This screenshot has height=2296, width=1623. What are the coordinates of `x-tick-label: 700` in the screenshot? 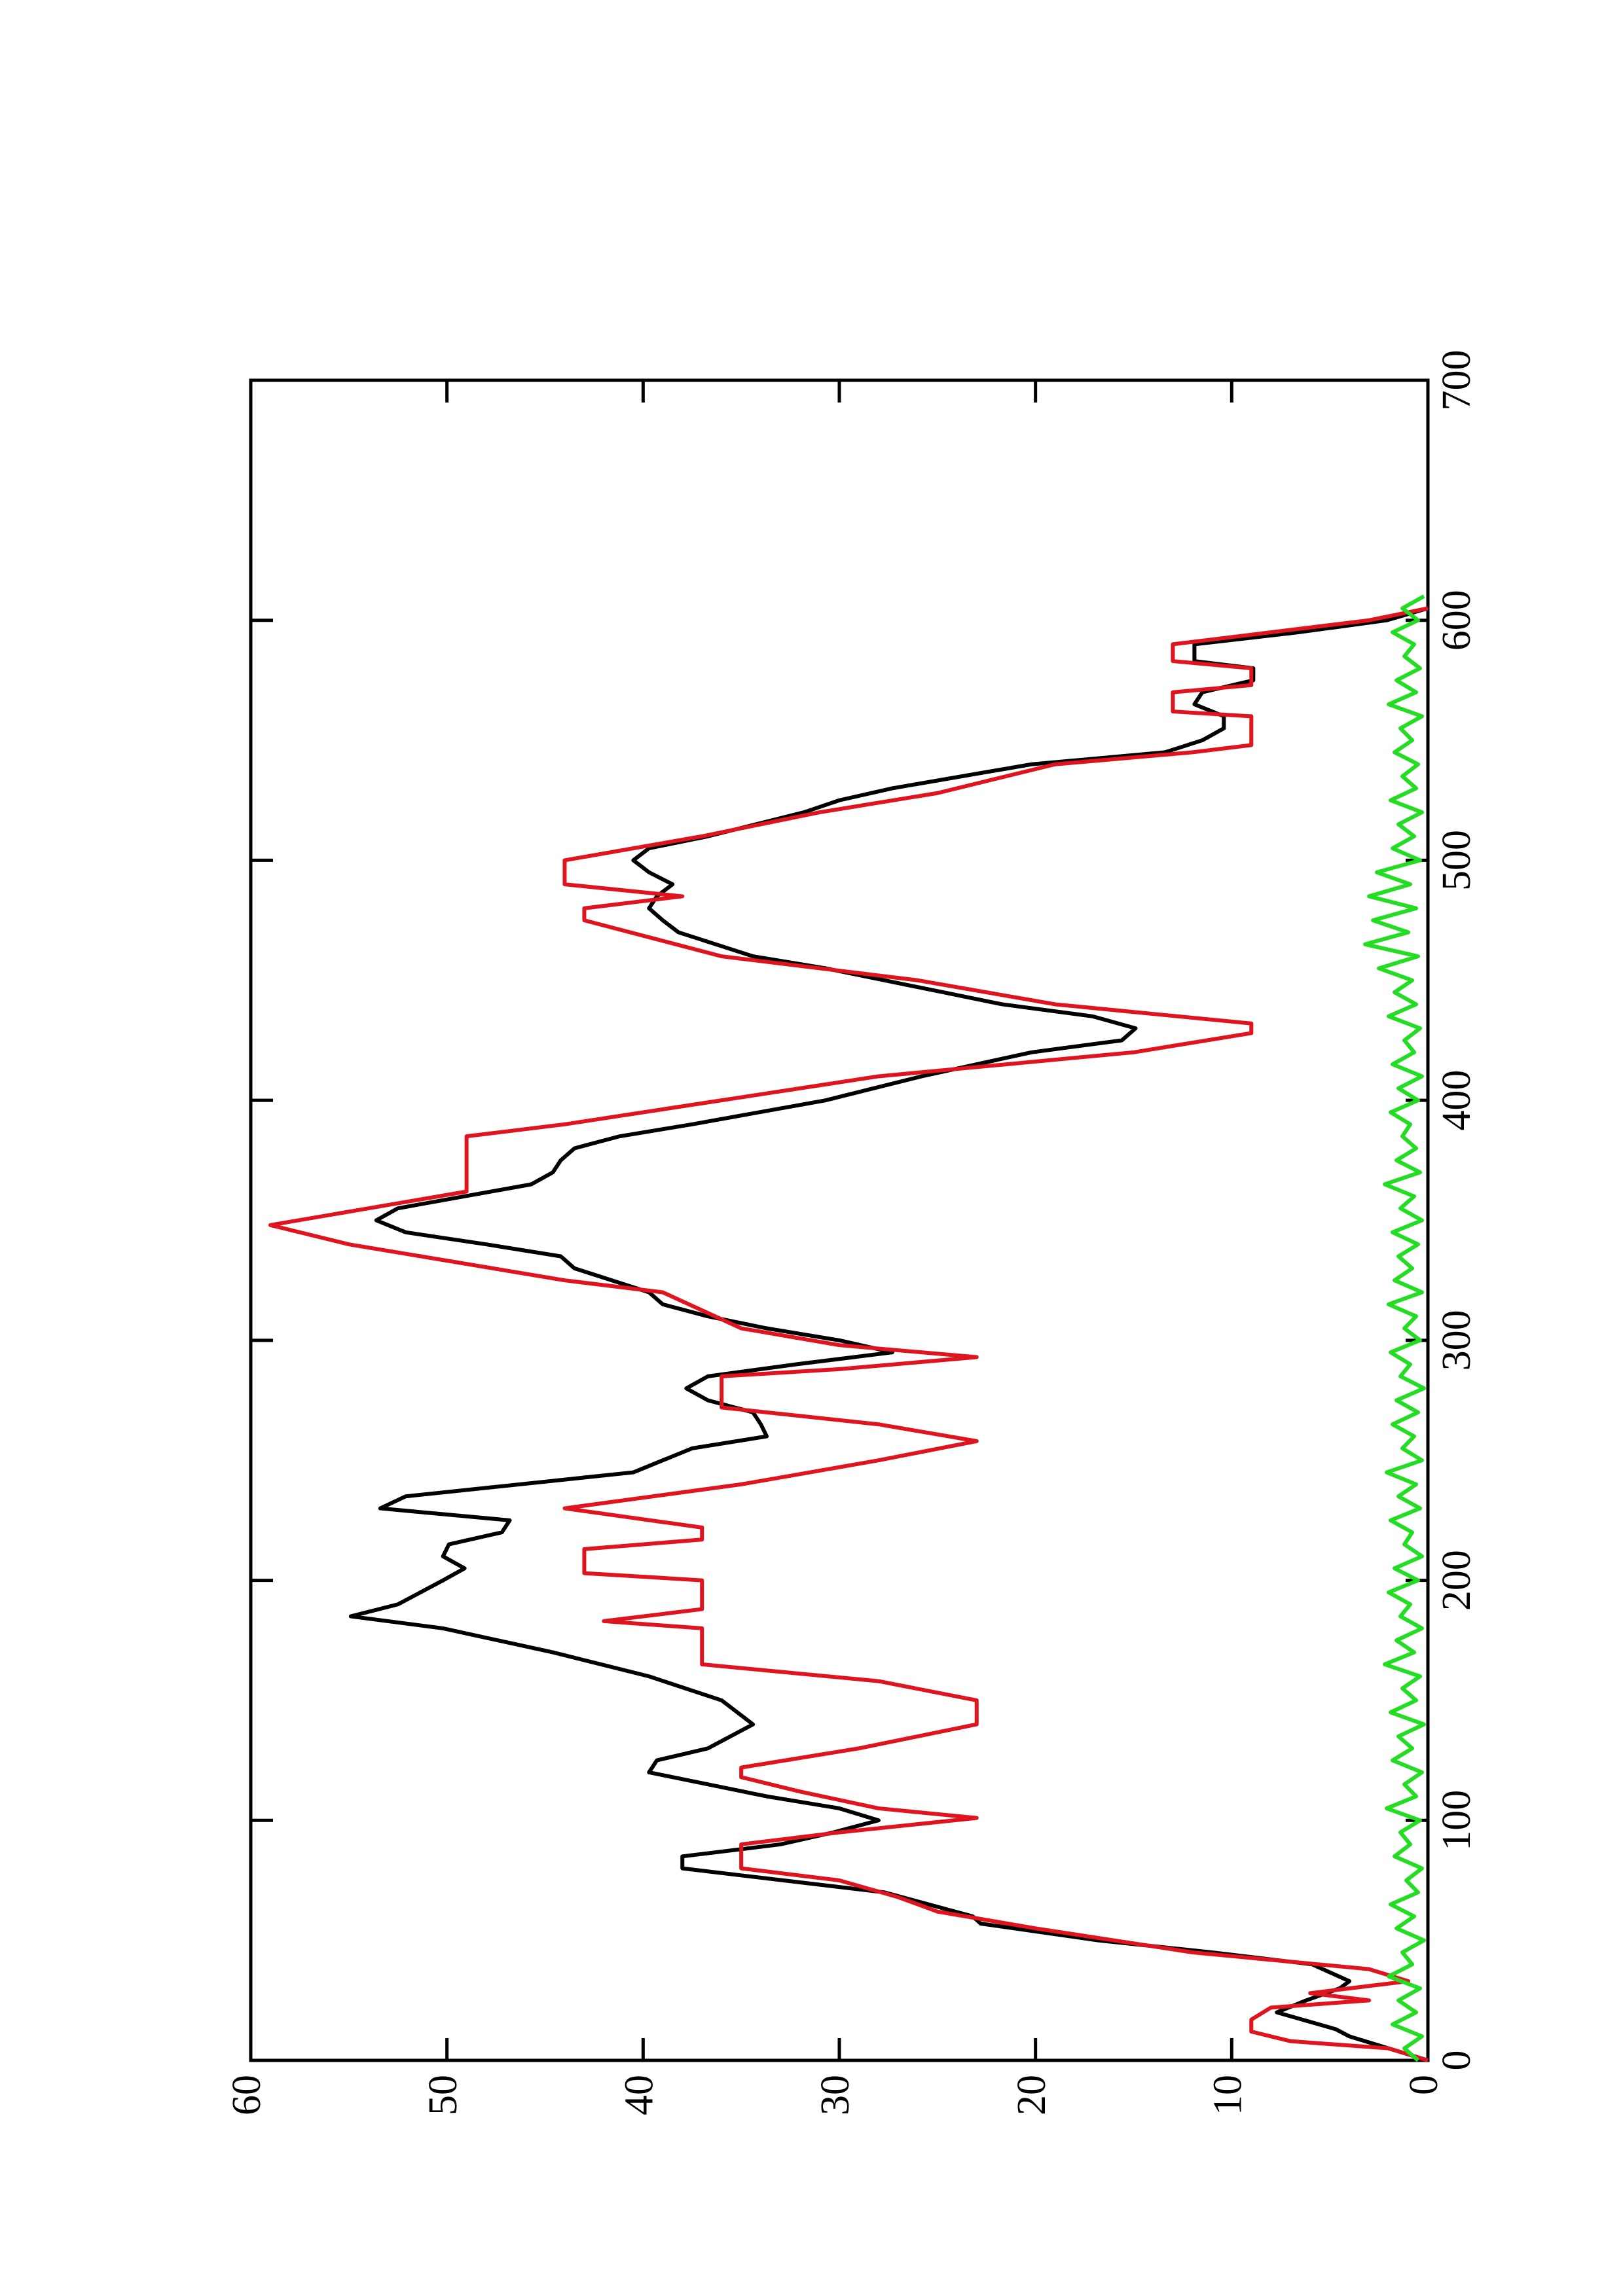 It's located at (1456, 380).